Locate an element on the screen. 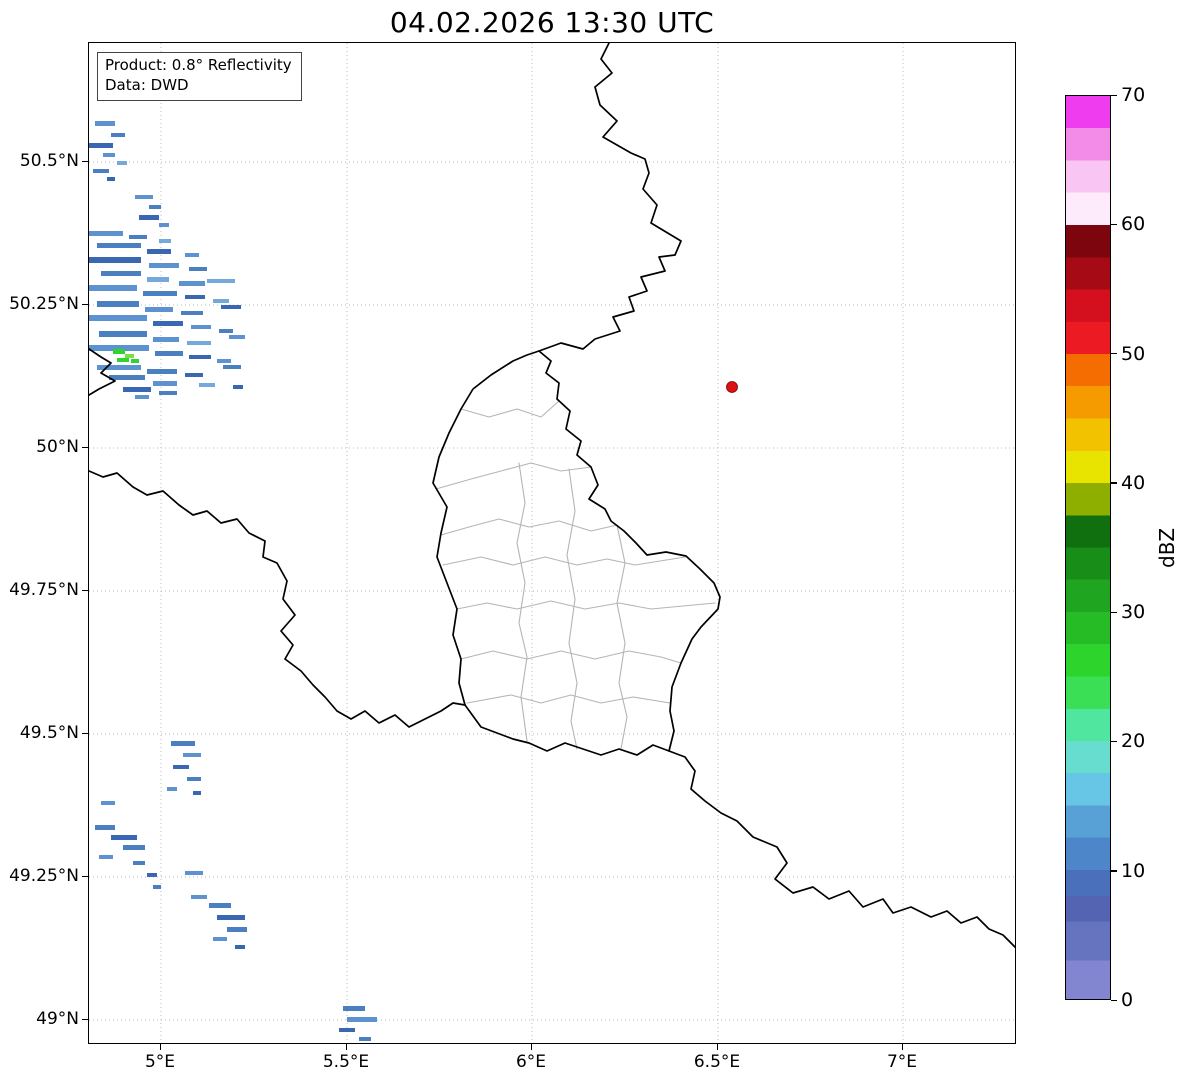 The width and height of the screenshot is (1202, 1081). radar-site-marker is located at coordinates (732, 387).